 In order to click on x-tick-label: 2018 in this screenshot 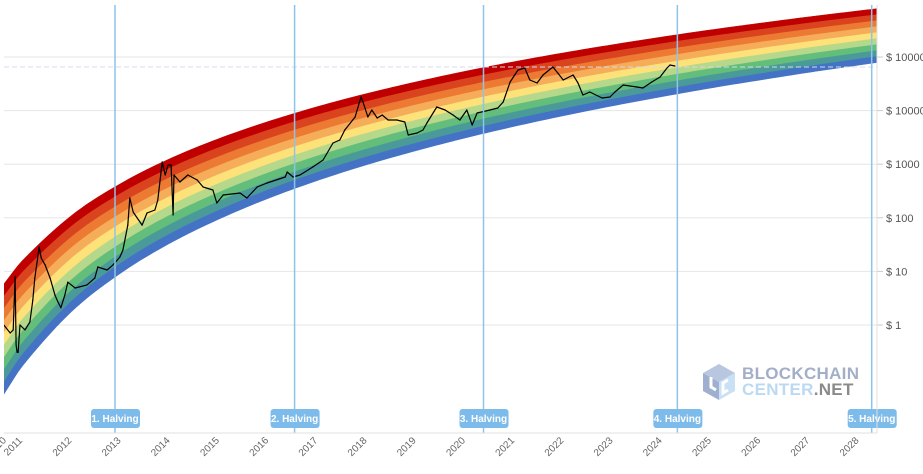, I will do `click(358, 447)`.